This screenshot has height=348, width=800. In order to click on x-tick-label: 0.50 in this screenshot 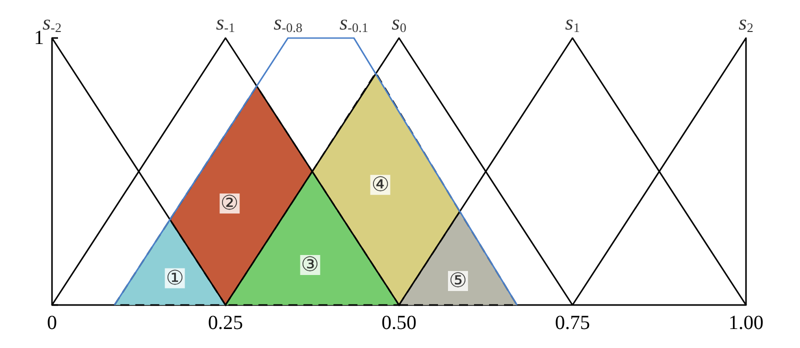, I will do `click(399, 323)`.